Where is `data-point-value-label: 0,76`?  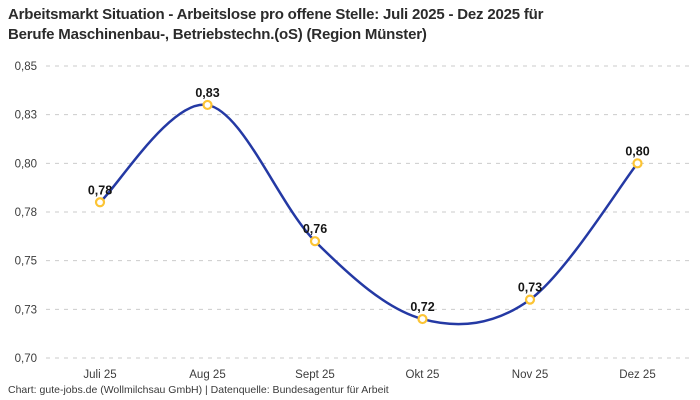 data-point-value-label: 0,76 is located at coordinates (315, 229).